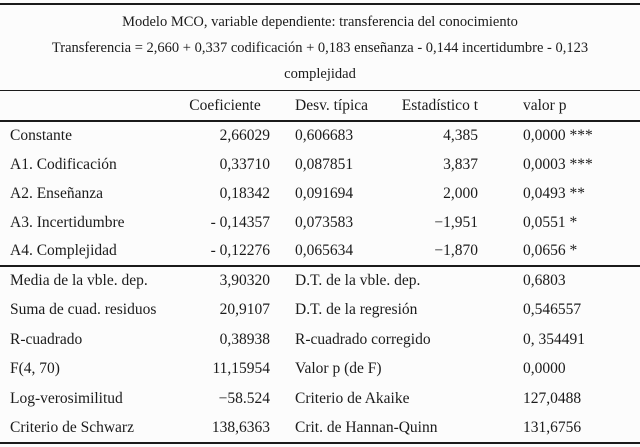 This screenshot has width=640, height=447. What do you see at coordinates (460, 164) in the screenshot?
I see `t-statistic-value: 3,837` at bounding box center [460, 164].